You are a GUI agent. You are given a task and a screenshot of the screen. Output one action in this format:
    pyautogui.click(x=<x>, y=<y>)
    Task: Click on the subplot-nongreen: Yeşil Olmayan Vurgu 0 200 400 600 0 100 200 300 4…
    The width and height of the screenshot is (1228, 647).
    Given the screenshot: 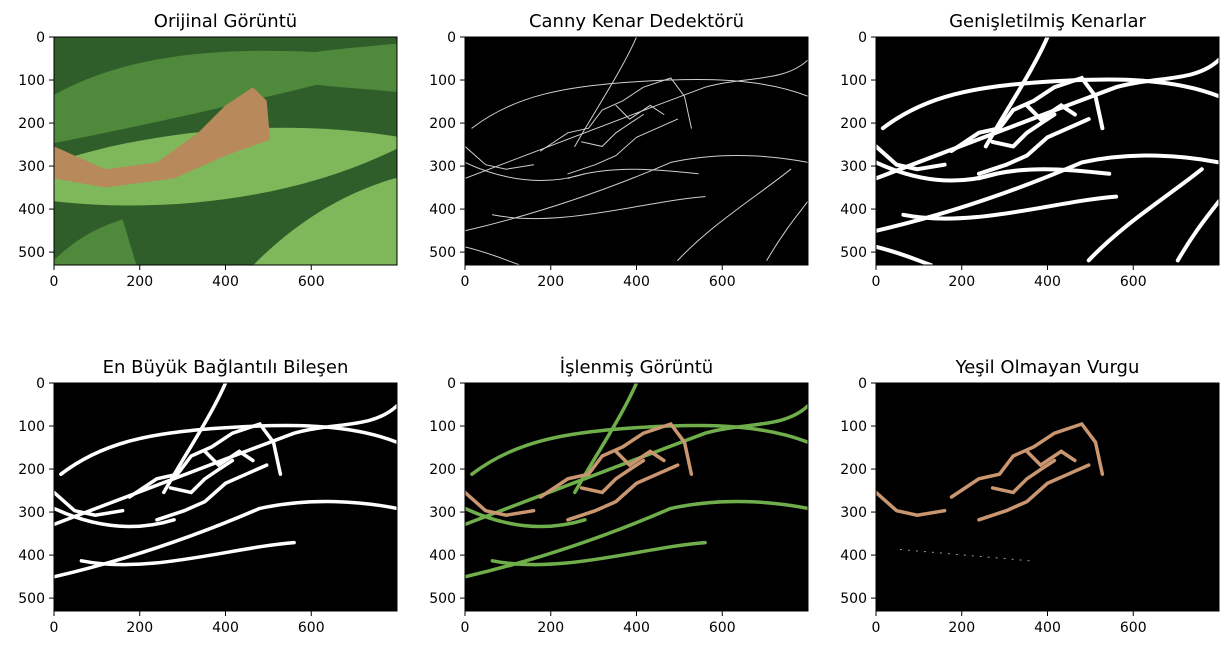 What is the action you would take?
    pyautogui.click(x=1030, y=496)
    